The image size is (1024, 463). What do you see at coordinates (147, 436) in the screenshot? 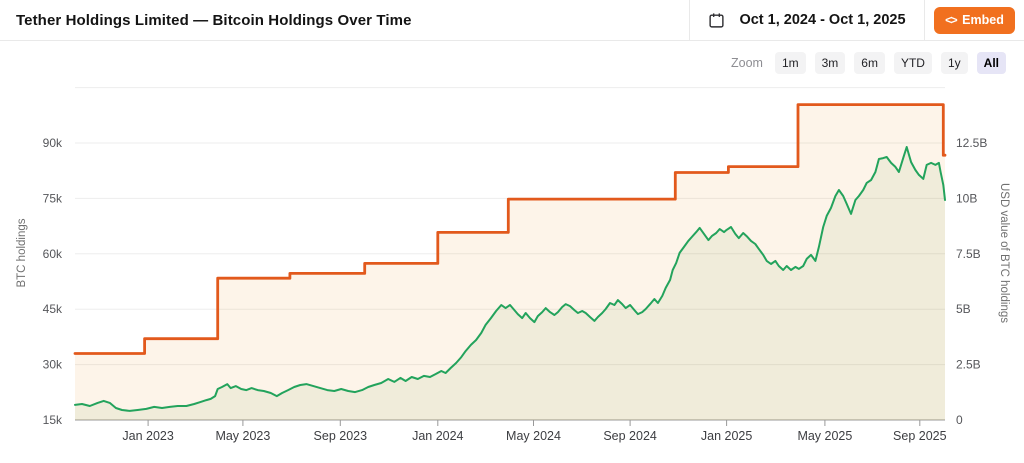
I see `x-axis-label: Jan 2023` at bounding box center [147, 436].